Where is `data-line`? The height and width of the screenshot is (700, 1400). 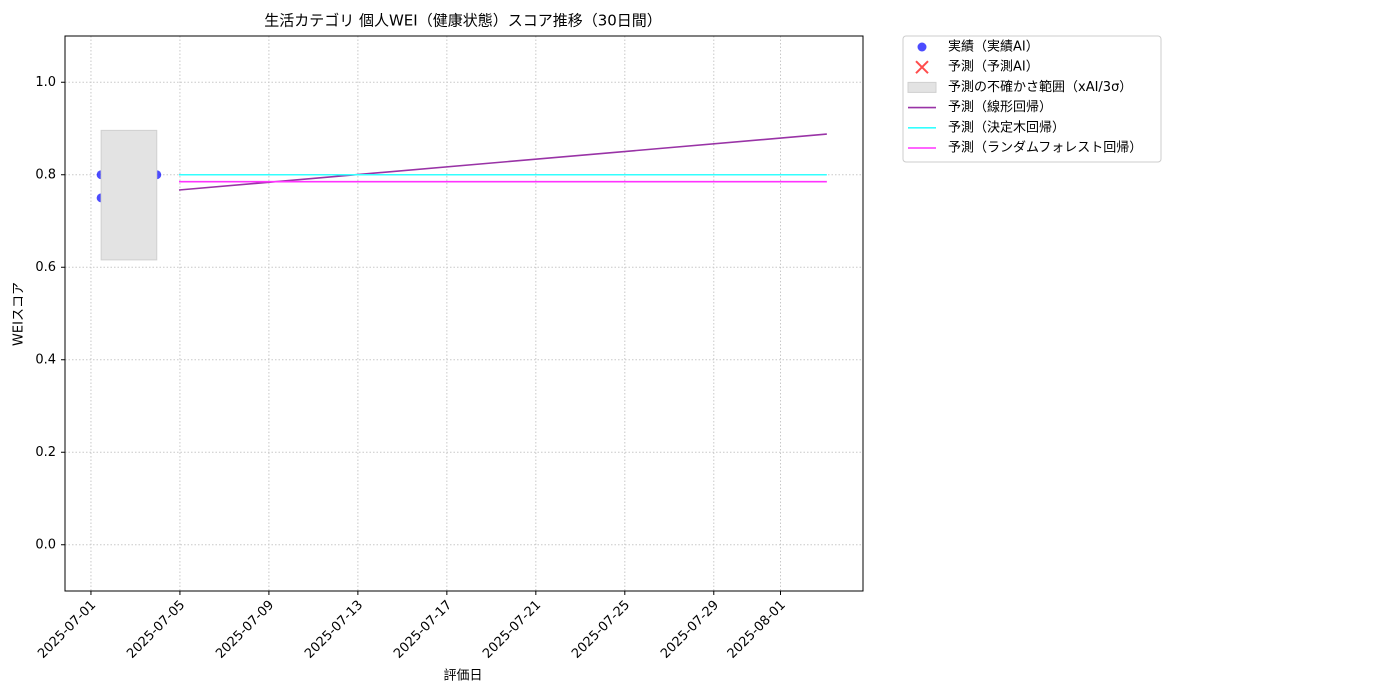 data-line is located at coordinates (502, 162).